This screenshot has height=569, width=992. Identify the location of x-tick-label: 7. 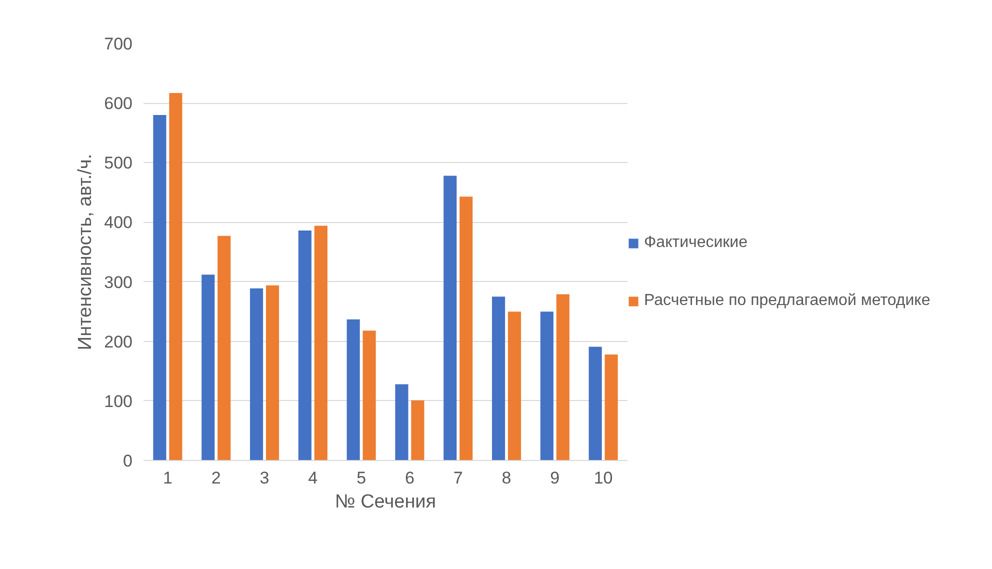
(458, 478).